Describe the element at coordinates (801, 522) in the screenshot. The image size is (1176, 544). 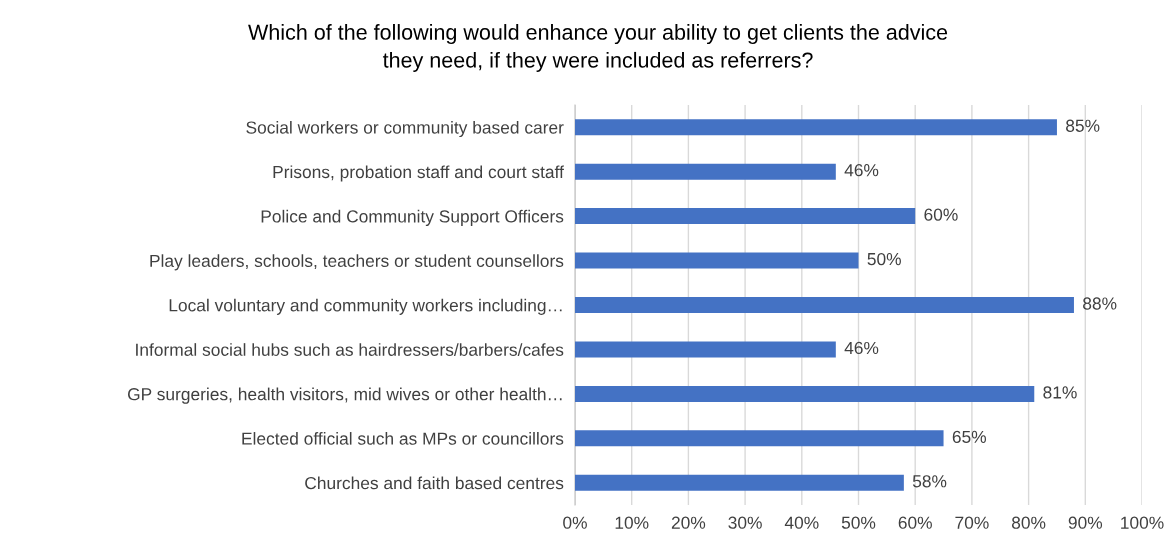
I see `x-tick-label: 40%` at that location.